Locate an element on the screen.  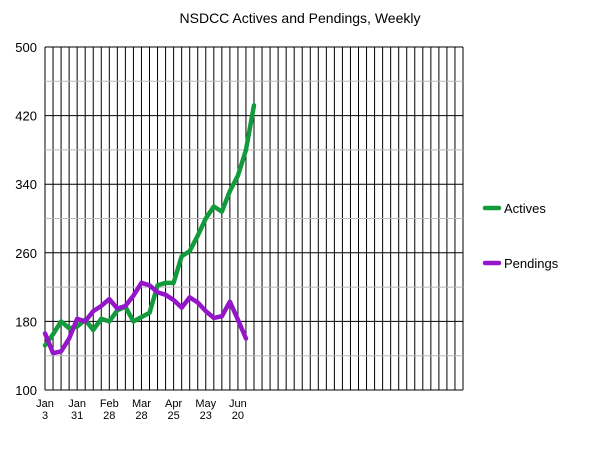
x-tick-label: Feb 28 is located at coordinates (109, 410).